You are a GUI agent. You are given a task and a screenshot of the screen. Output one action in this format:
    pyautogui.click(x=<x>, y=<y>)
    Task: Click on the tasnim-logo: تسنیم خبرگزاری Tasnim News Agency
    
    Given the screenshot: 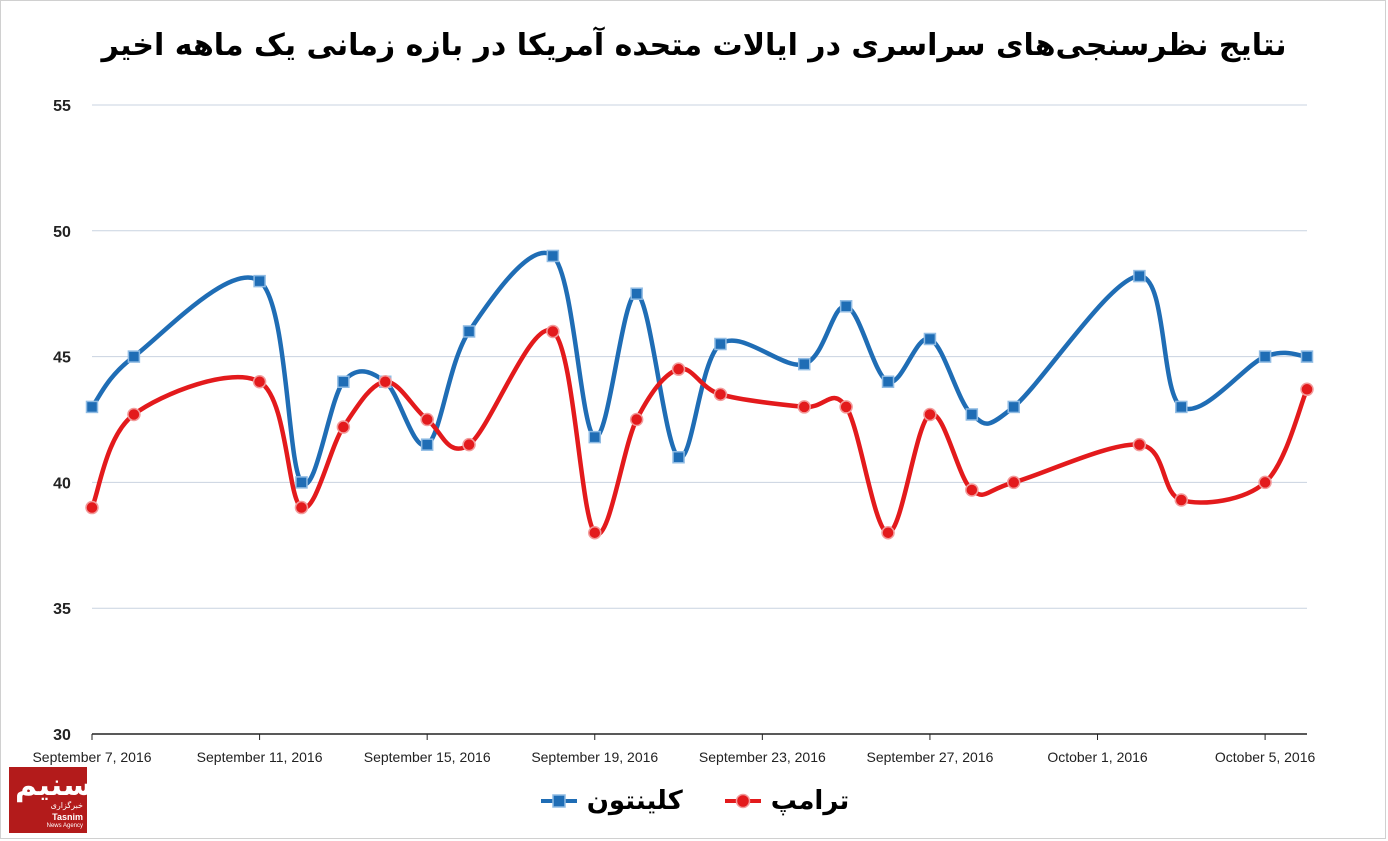 What is the action you would take?
    pyautogui.click(x=48, y=800)
    